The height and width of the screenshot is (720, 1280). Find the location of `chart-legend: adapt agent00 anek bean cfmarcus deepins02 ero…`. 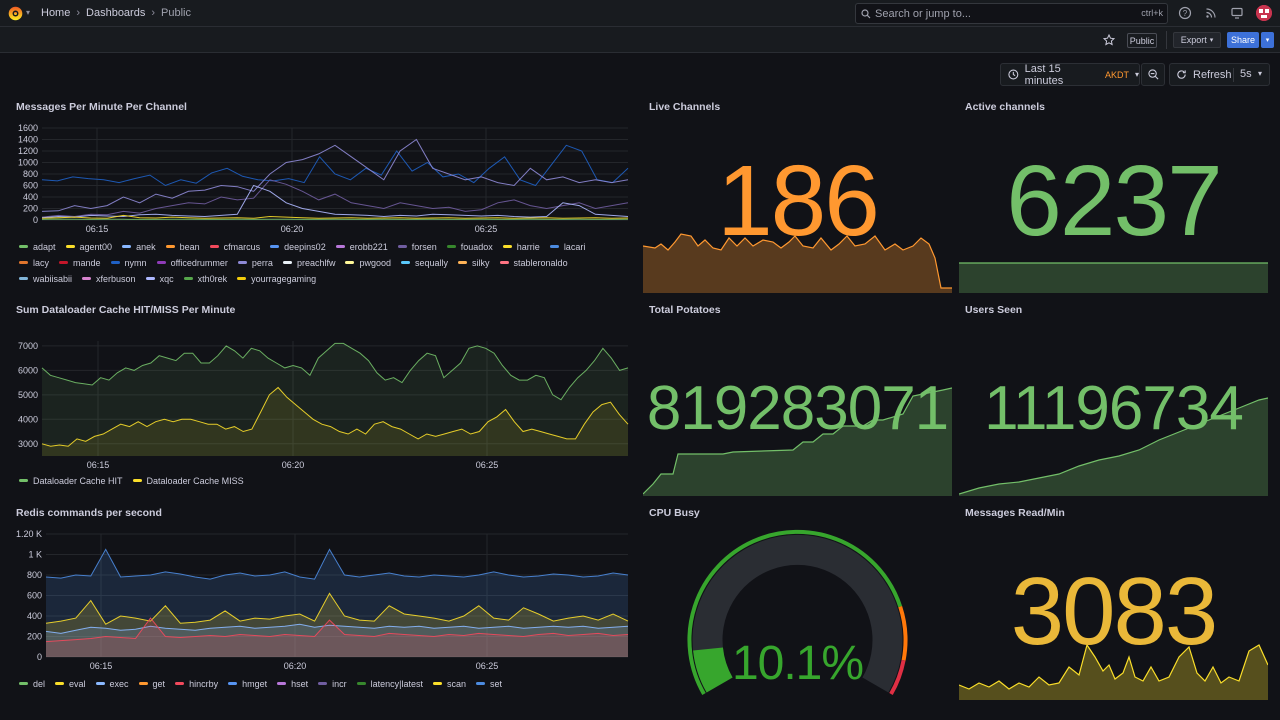

chart-legend: adapt agent00 anek bean cfmarcus deepins02 ero… is located at coordinates (319, 262).